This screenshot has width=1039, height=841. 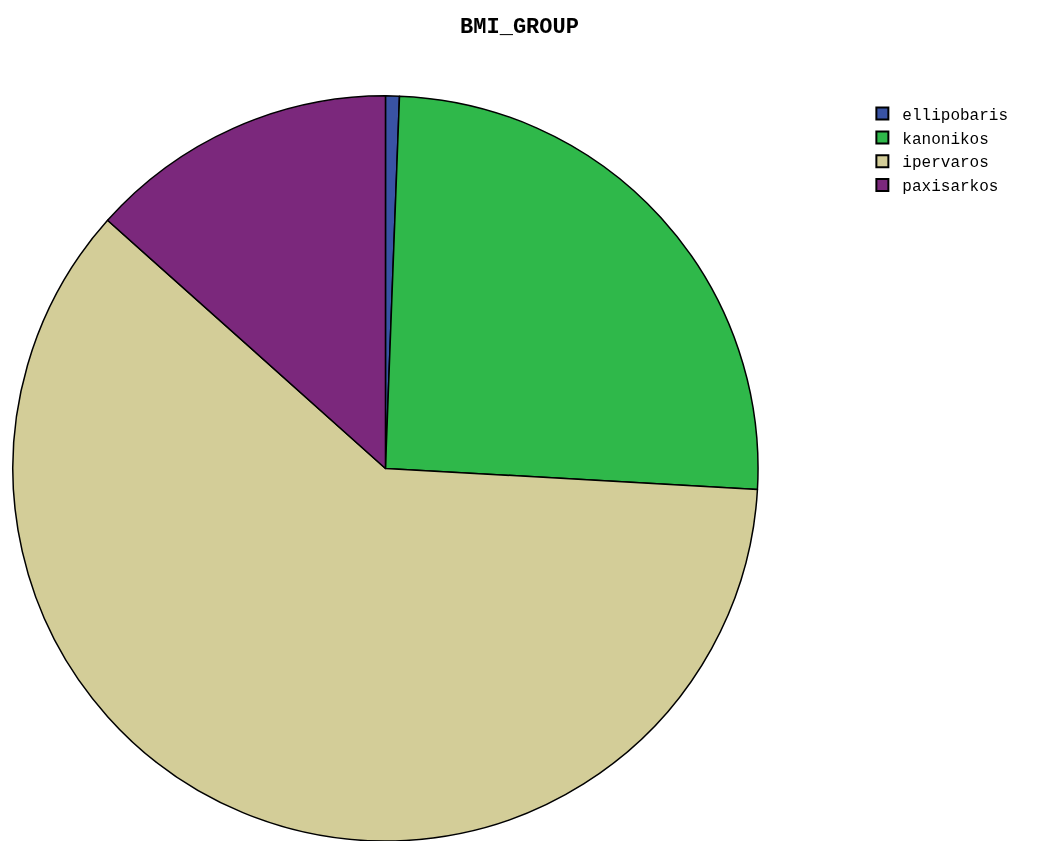 I want to click on legend-label: paxisarkos, so click(x=950, y=187).